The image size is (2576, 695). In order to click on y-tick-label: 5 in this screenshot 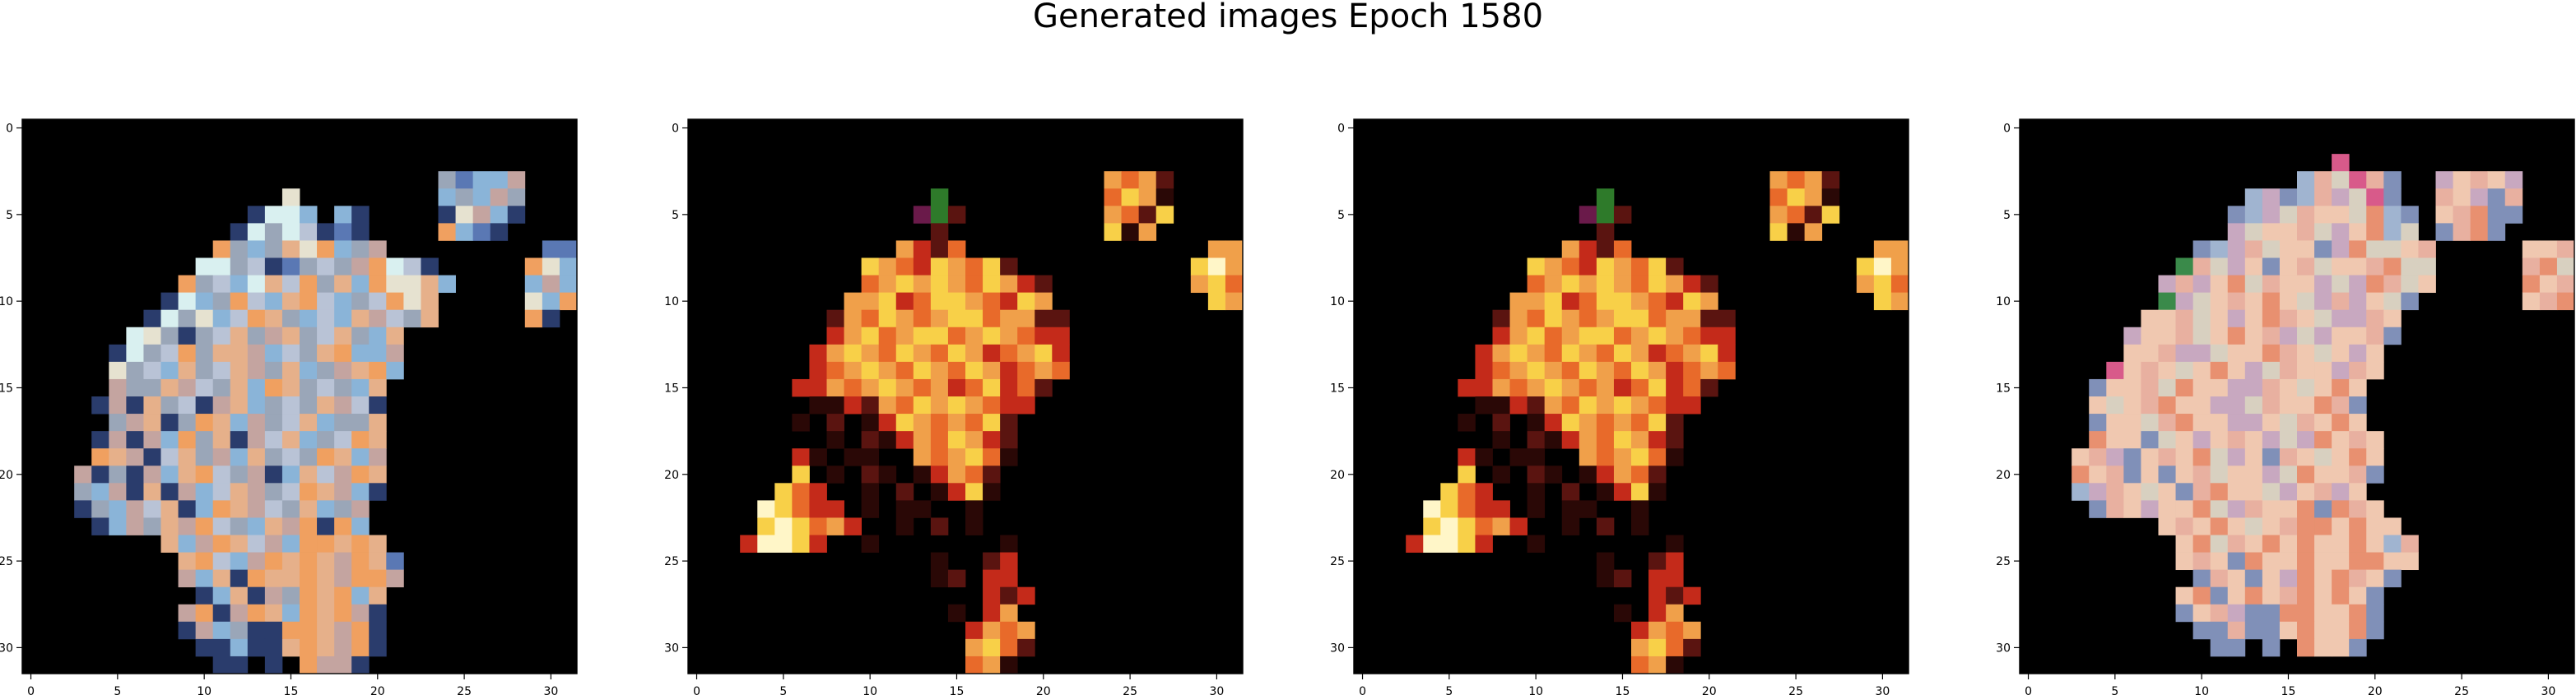, I will do `click(2007, 215)`.